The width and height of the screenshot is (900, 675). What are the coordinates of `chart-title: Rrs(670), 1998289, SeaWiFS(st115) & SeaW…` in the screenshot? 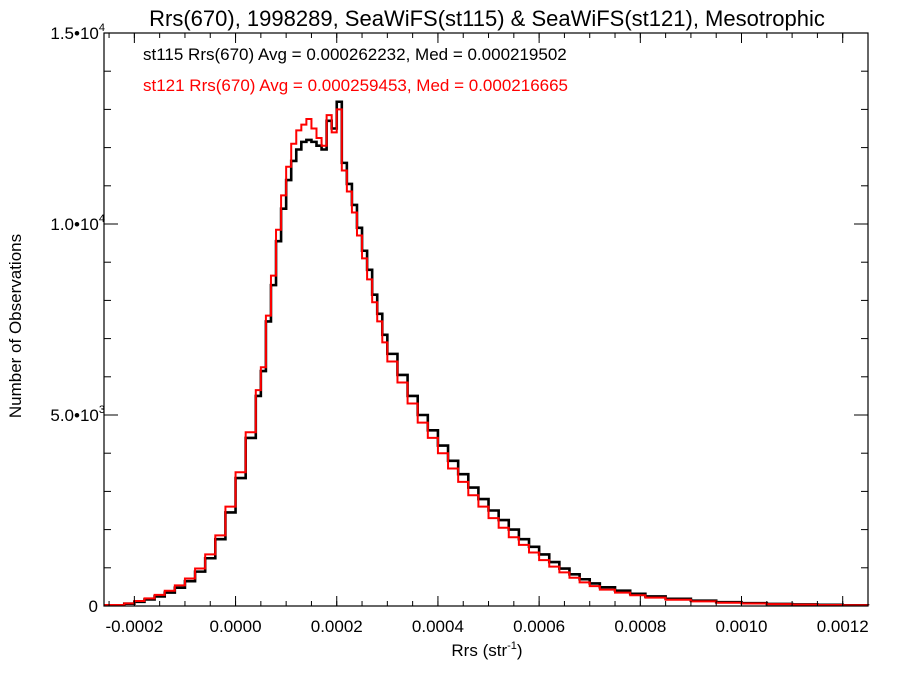 It's located at (487, 18).